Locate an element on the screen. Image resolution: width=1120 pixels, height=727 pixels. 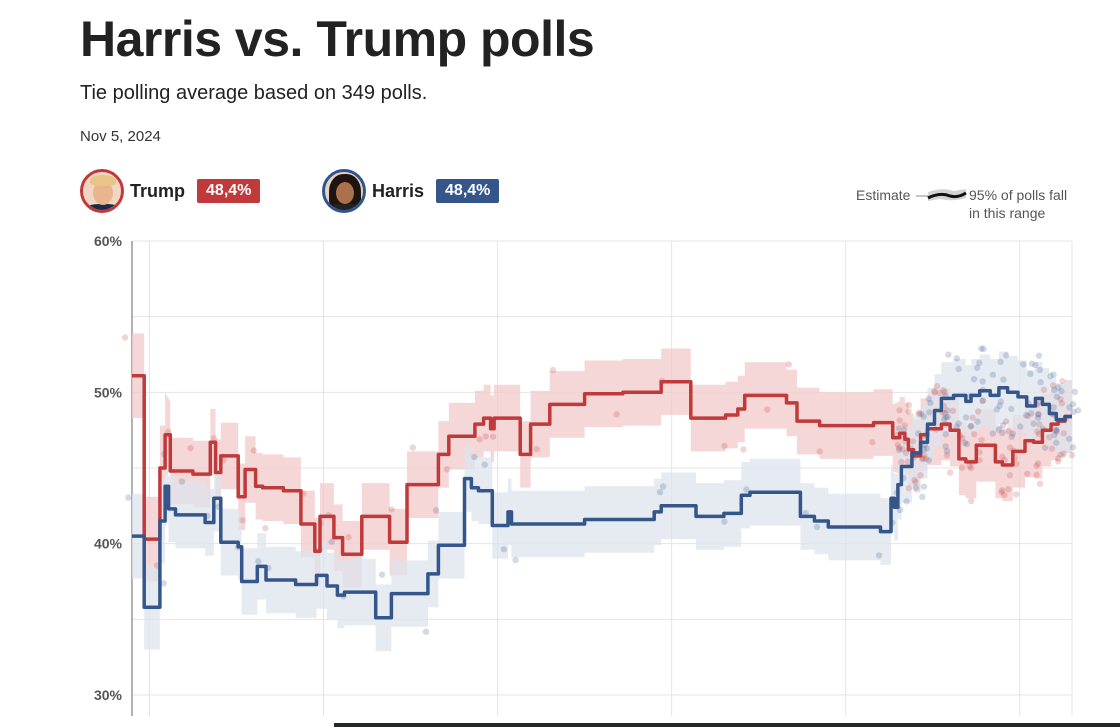
bottom-bar is located at coordinates (727, 725).